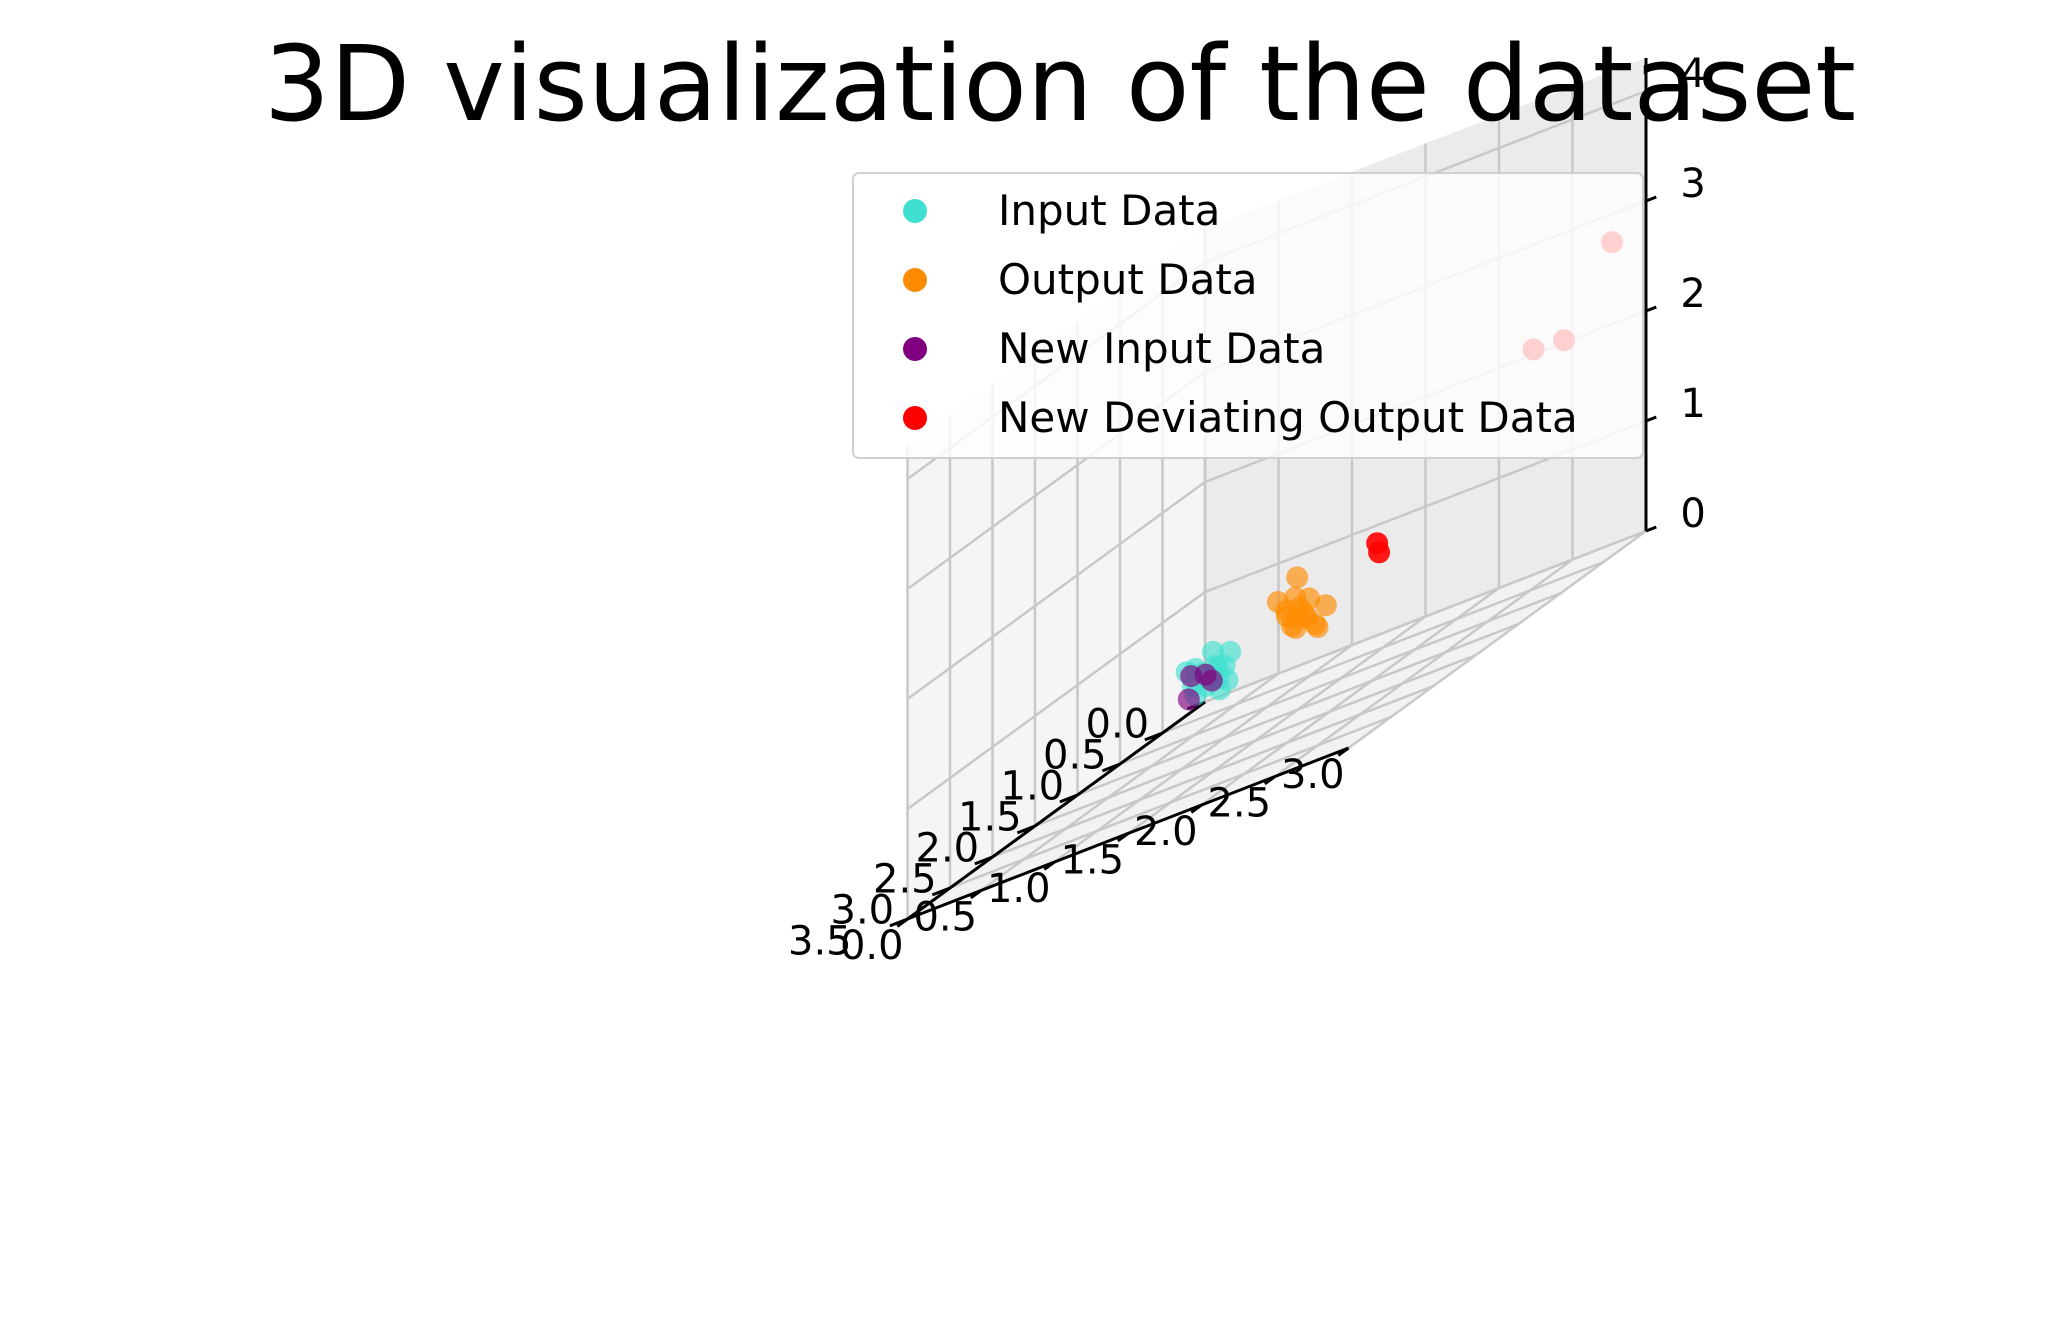 The height and width of the screenshot is (1344, 2057). I want to click on x-tick-label: 1.0, so click(1033, 787).